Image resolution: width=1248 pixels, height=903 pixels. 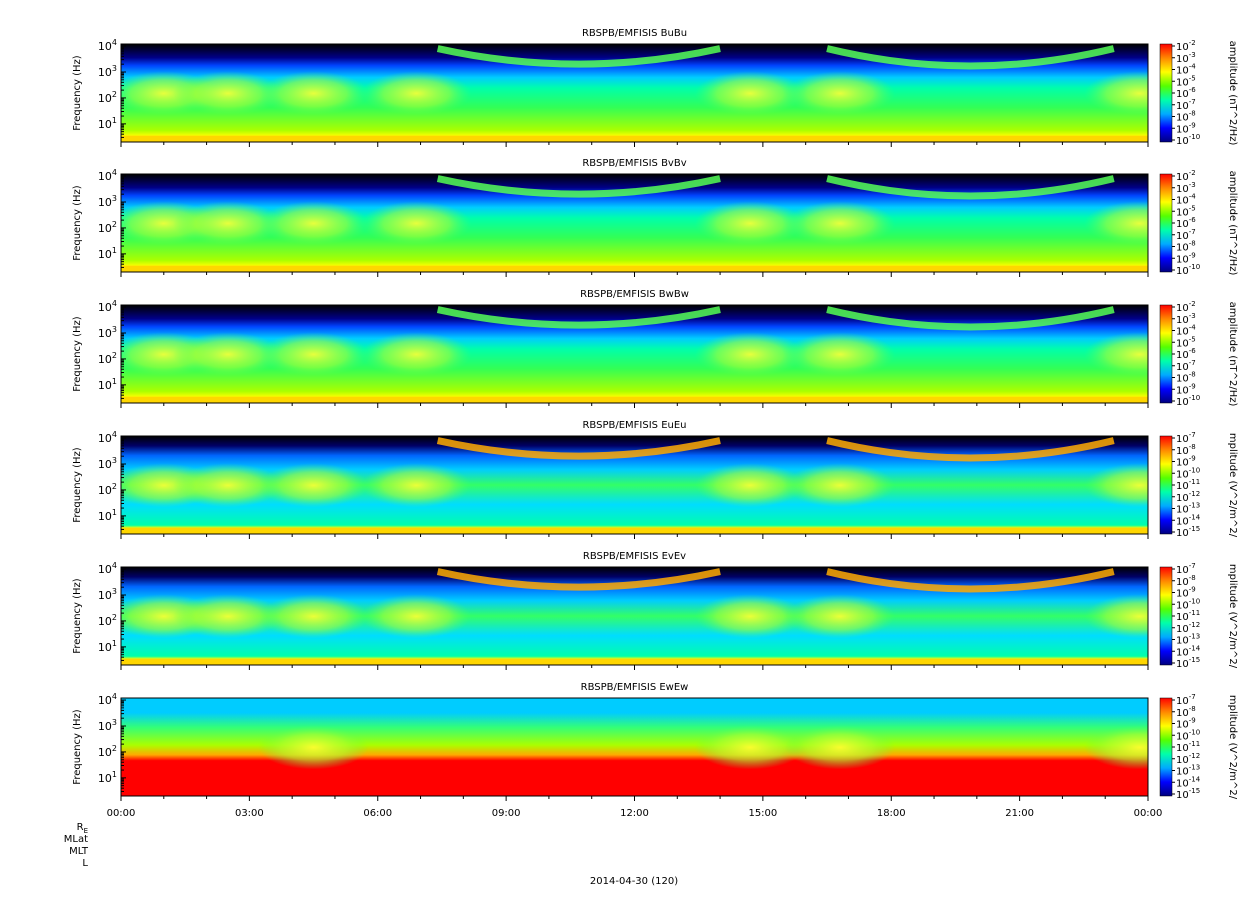 I want to click on x-tick-label: 00:00, so click(x=121, y=813).